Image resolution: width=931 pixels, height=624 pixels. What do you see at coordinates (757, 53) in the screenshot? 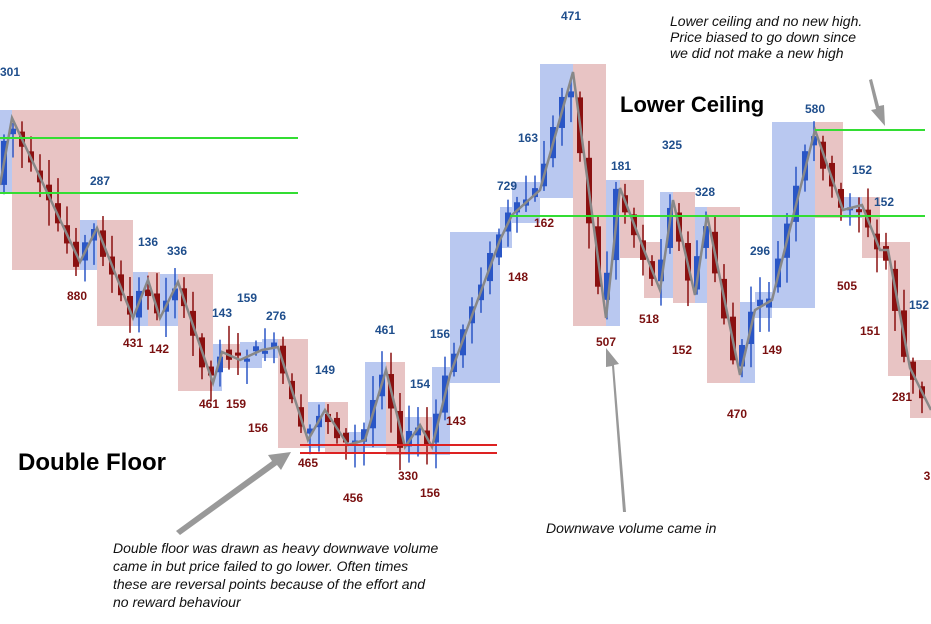
I see `annotation: we did not make a new high` at bounding box center [757, 53].